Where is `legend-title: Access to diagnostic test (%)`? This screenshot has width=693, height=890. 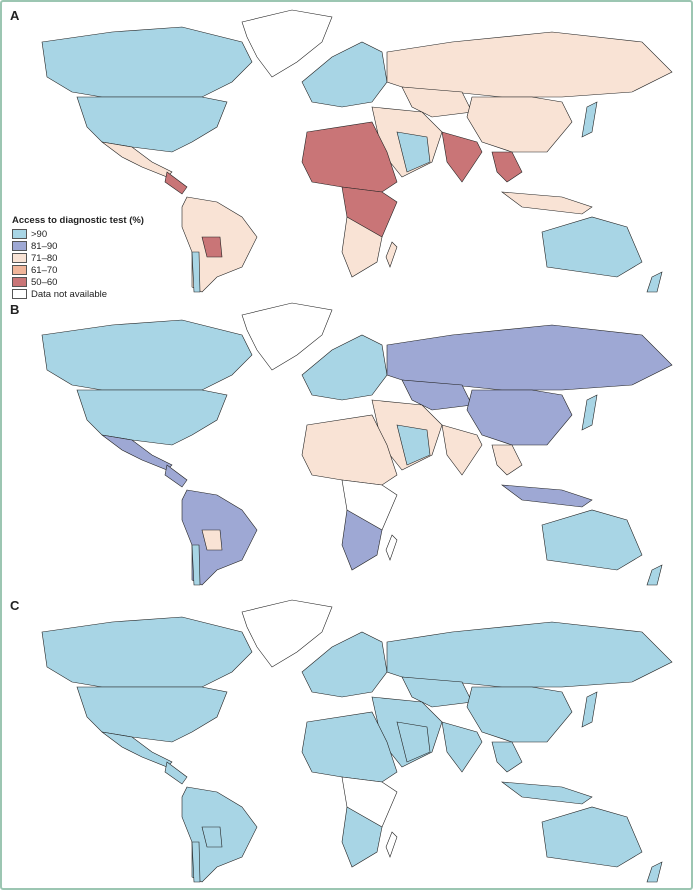 legend-title: Access to diagnostic test (%) is located at coordinates (78, 220).